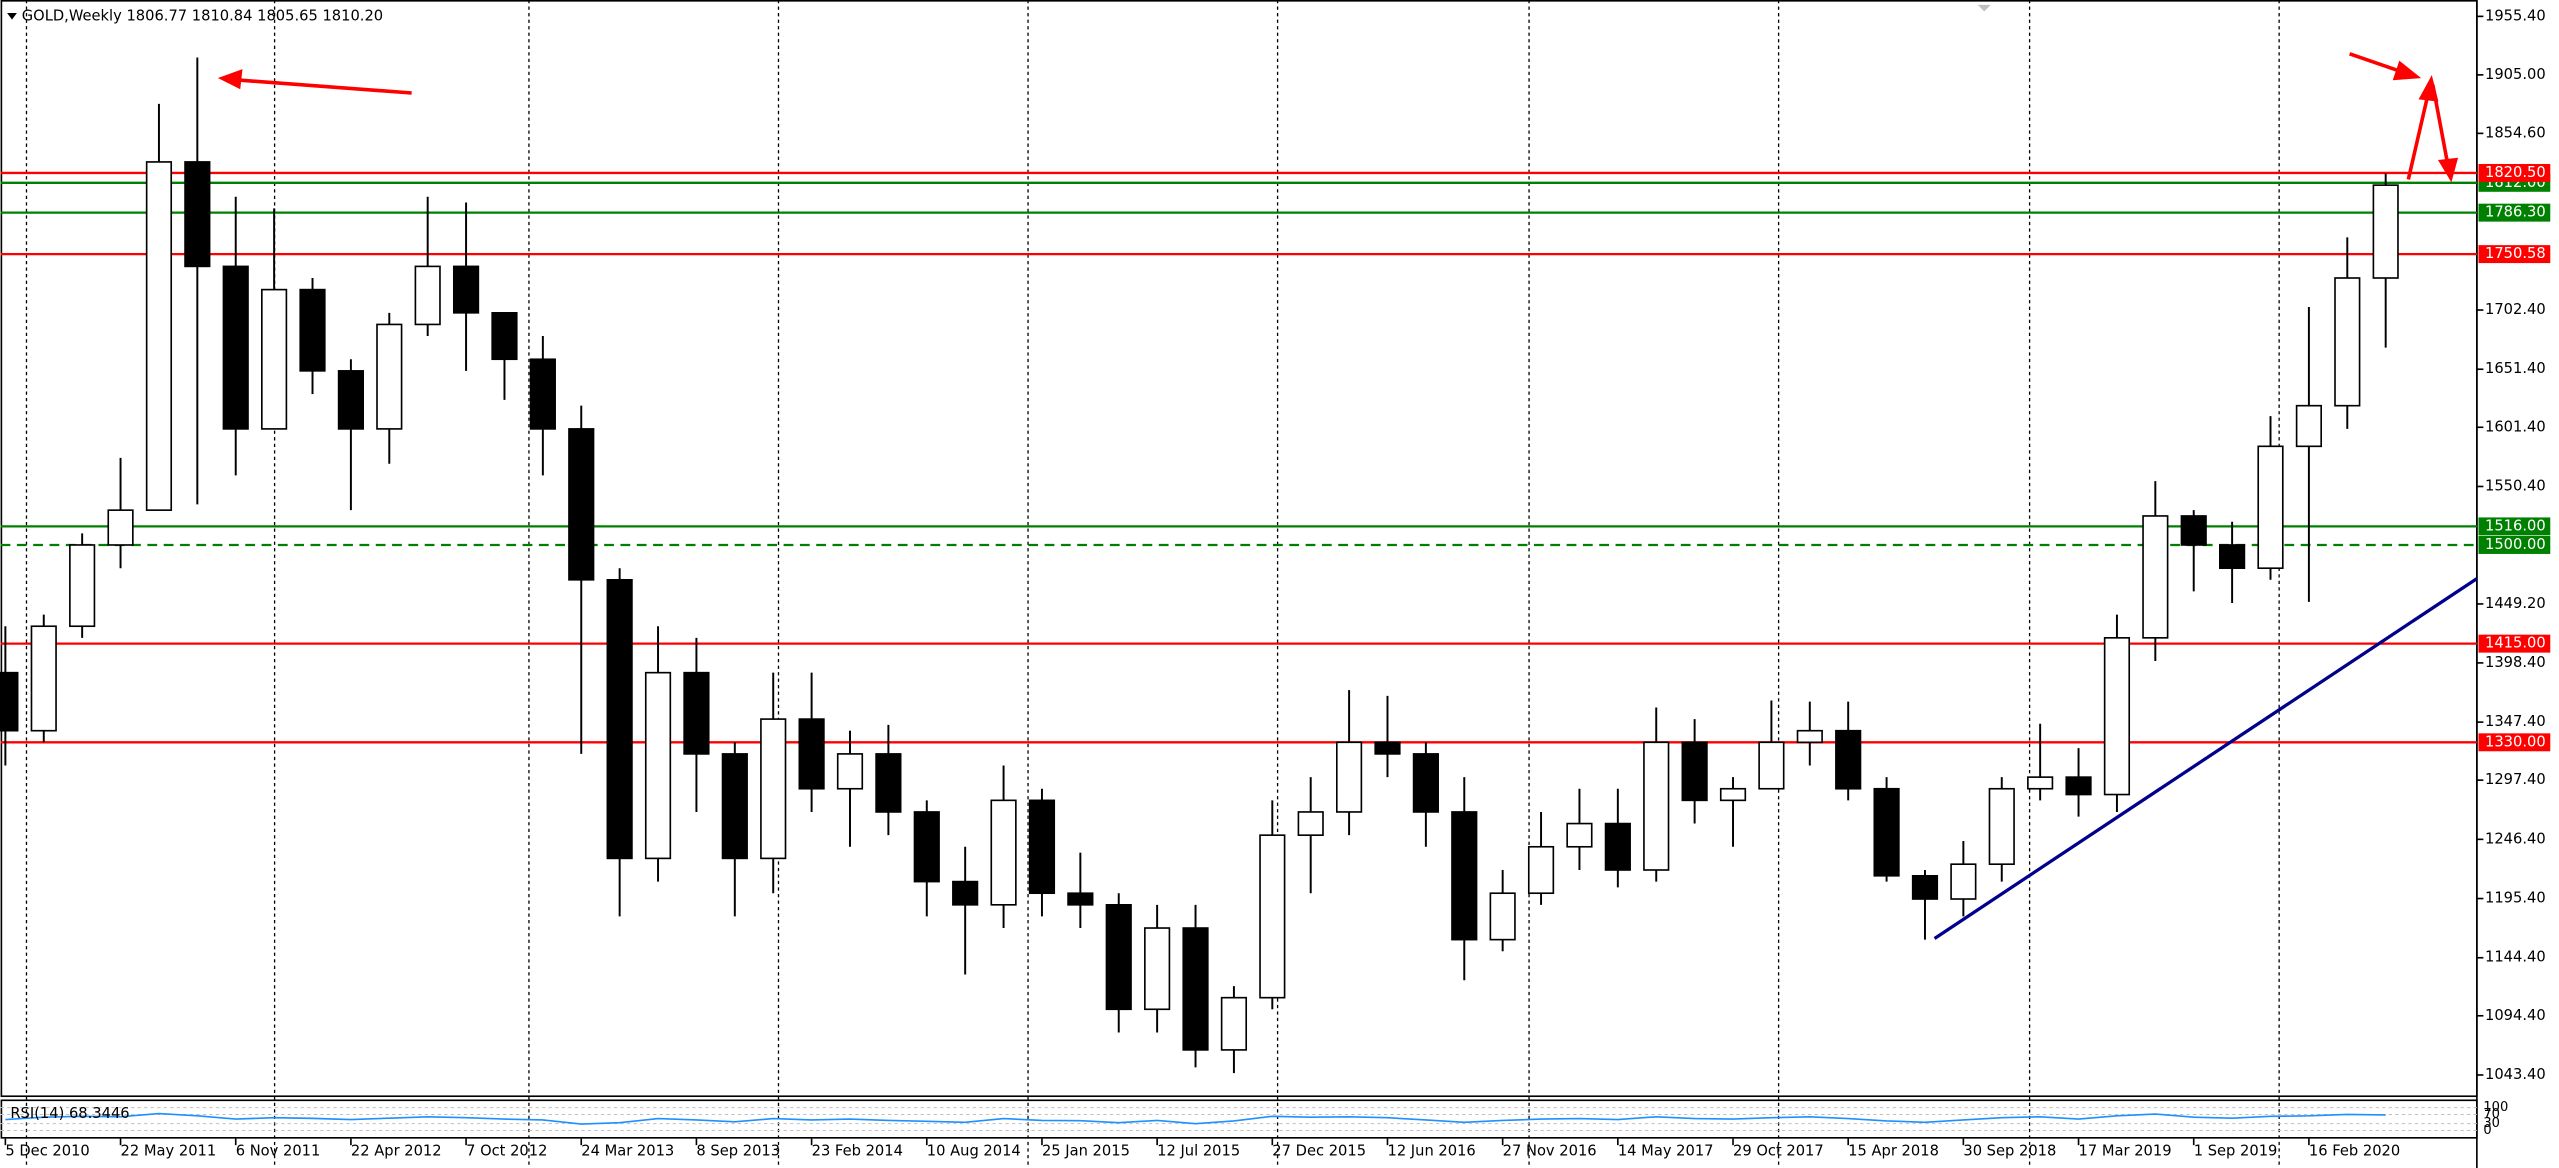 The width and height of the screenshot is (2559, 1168). What do you see at coordinates (1195, 1118) in the screenshot?
I see `rsi-line` at bounding box center [1195, 1118].